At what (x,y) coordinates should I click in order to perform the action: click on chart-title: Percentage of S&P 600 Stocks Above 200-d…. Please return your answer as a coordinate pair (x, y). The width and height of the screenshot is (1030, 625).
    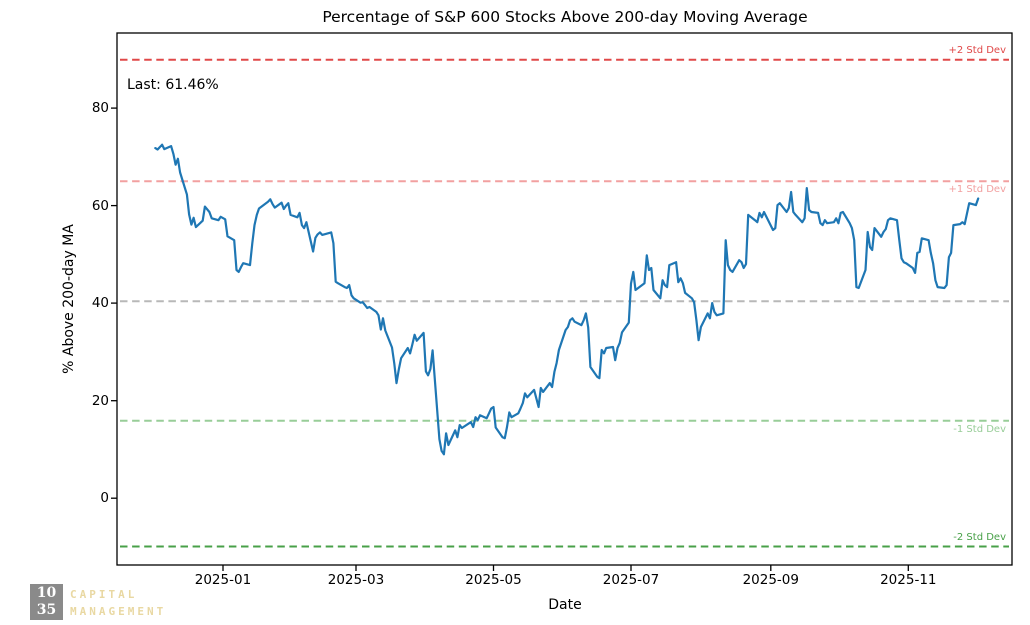
    Looking at the image, I should click on (565, 17).